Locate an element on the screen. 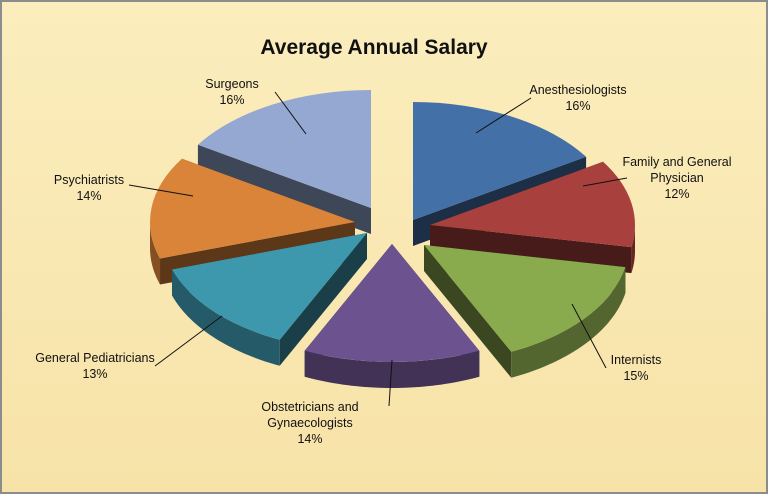  slice-name-4-line-0: General Pediatricians is located at coordinates (95, 358).